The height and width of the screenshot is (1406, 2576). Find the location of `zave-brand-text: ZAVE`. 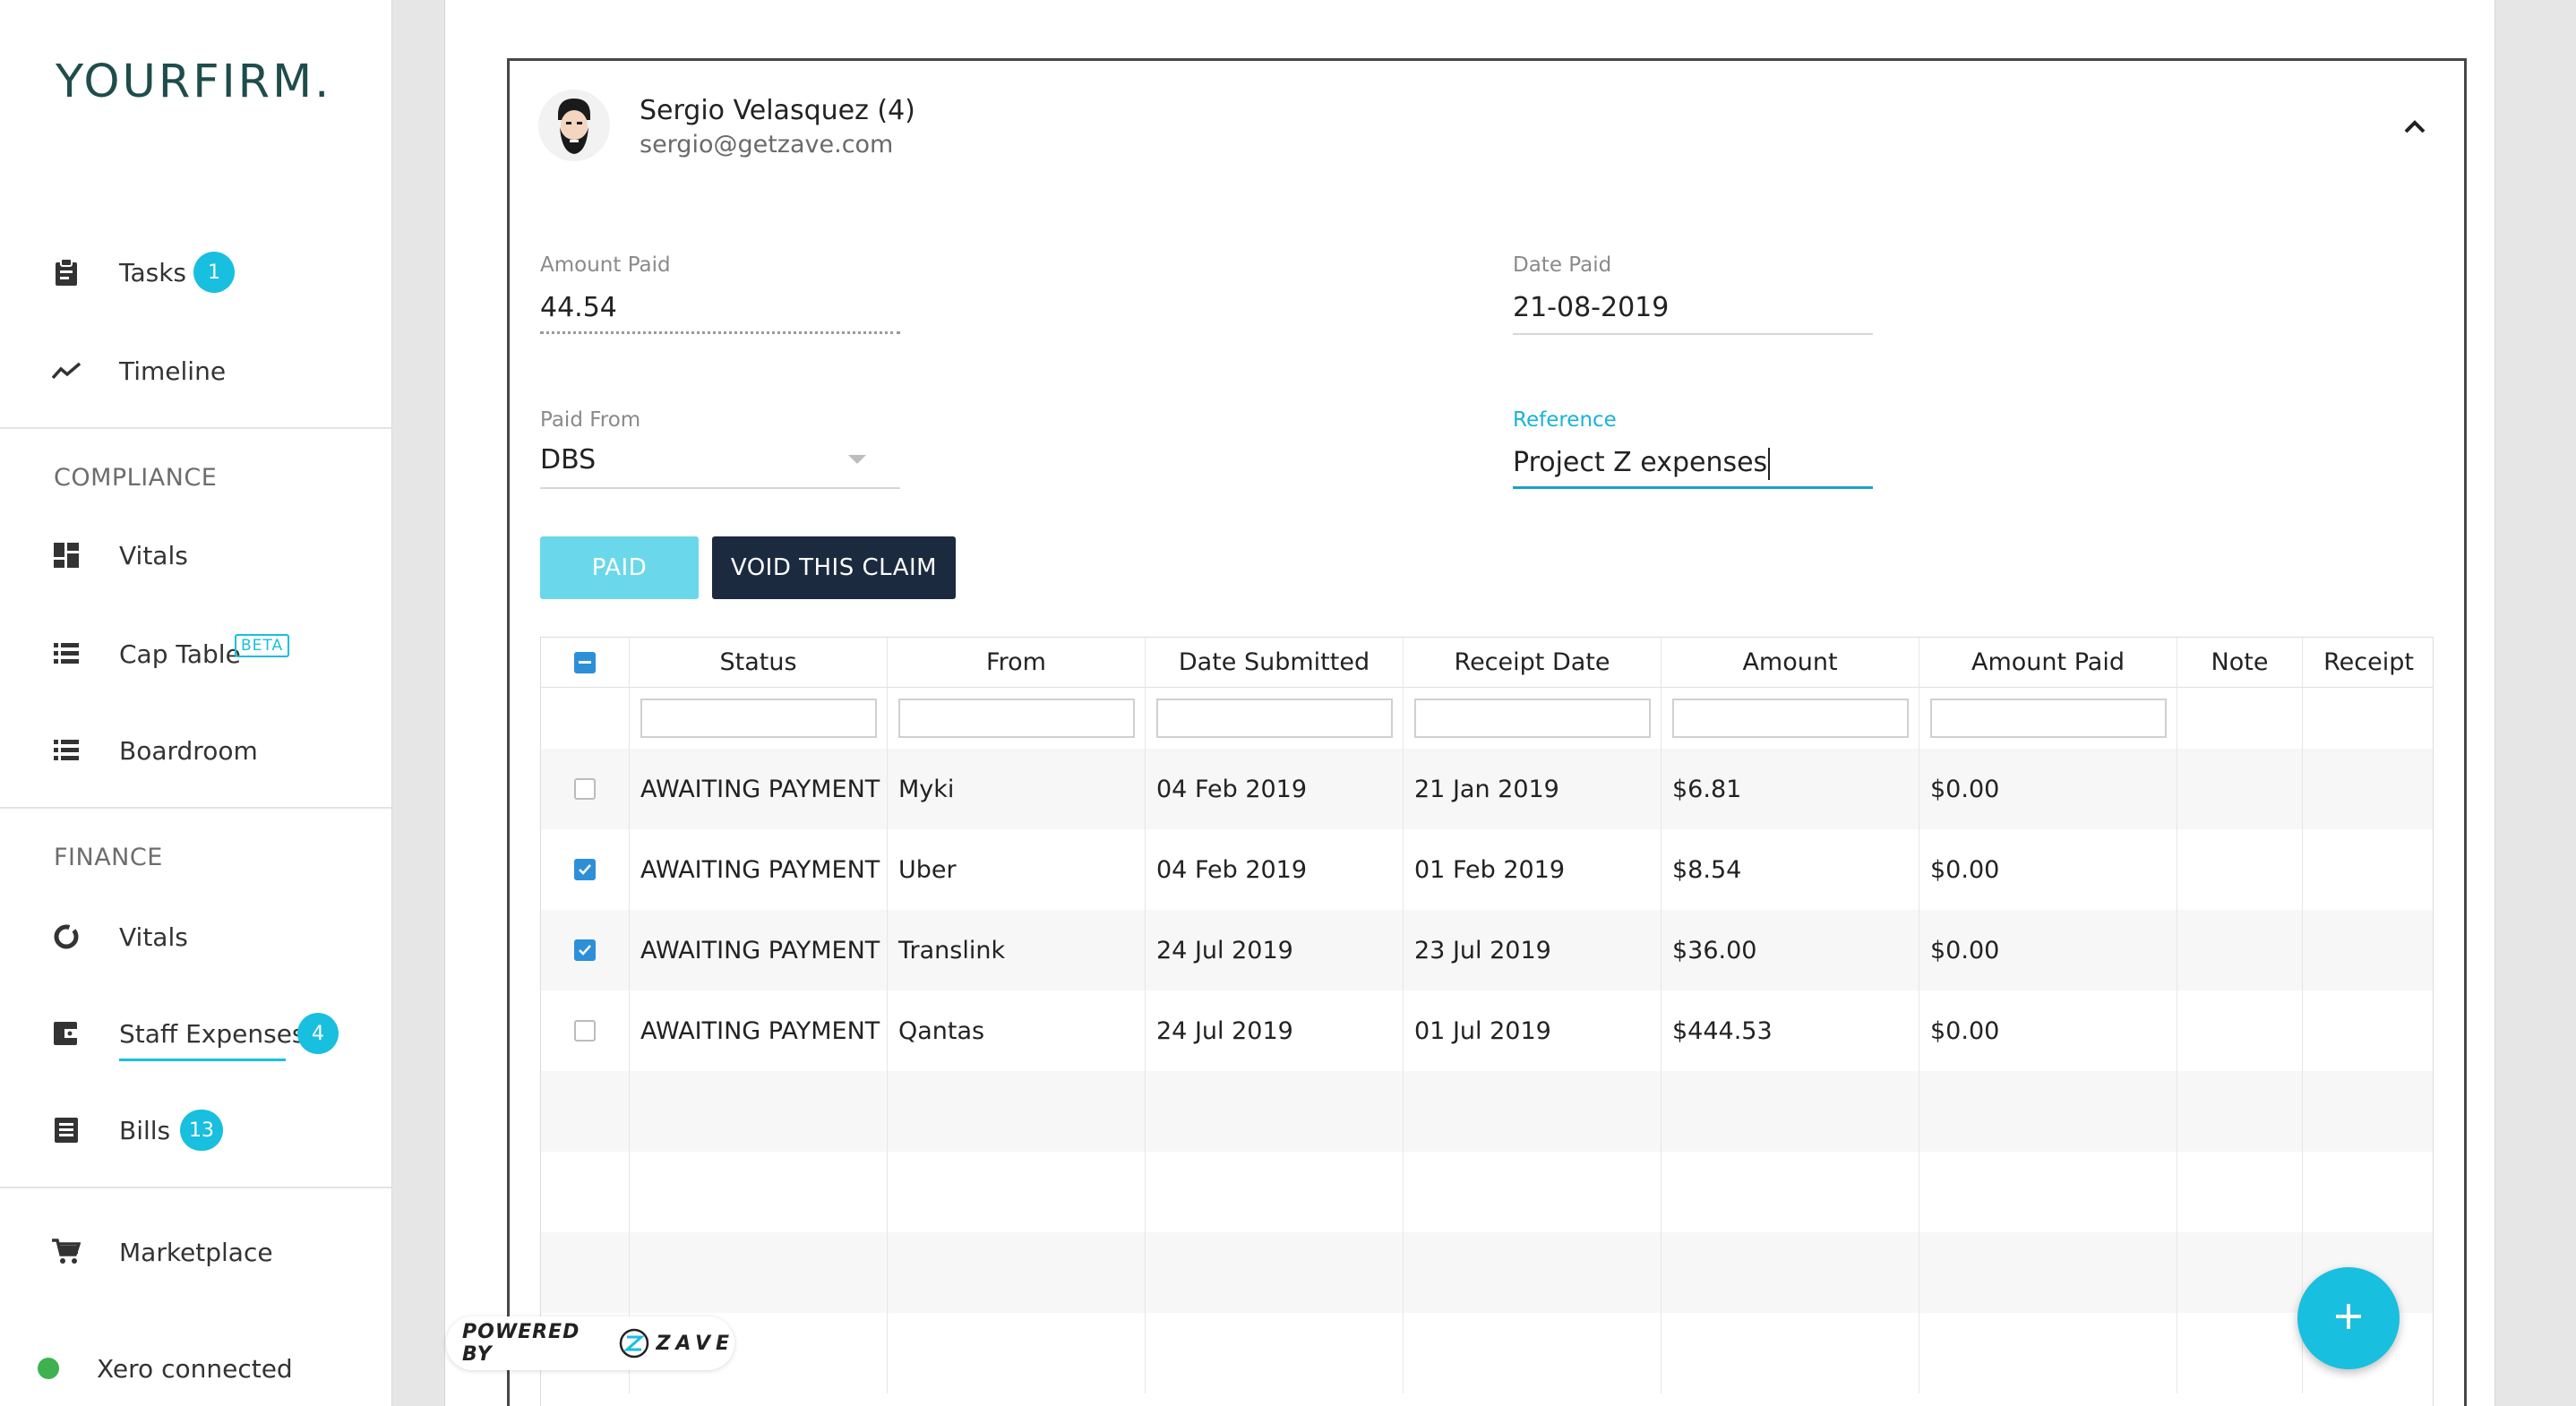

zave-brand-text: ZAVE is located at coordinates (695, 1343).